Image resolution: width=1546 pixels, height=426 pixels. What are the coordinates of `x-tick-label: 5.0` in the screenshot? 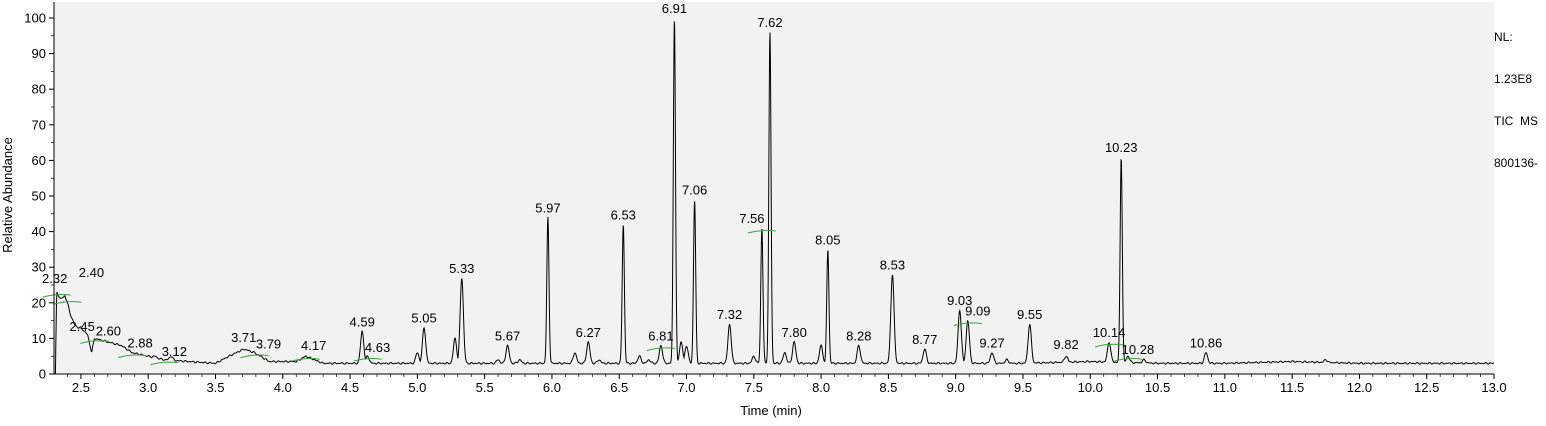 It's located at (417, 387).